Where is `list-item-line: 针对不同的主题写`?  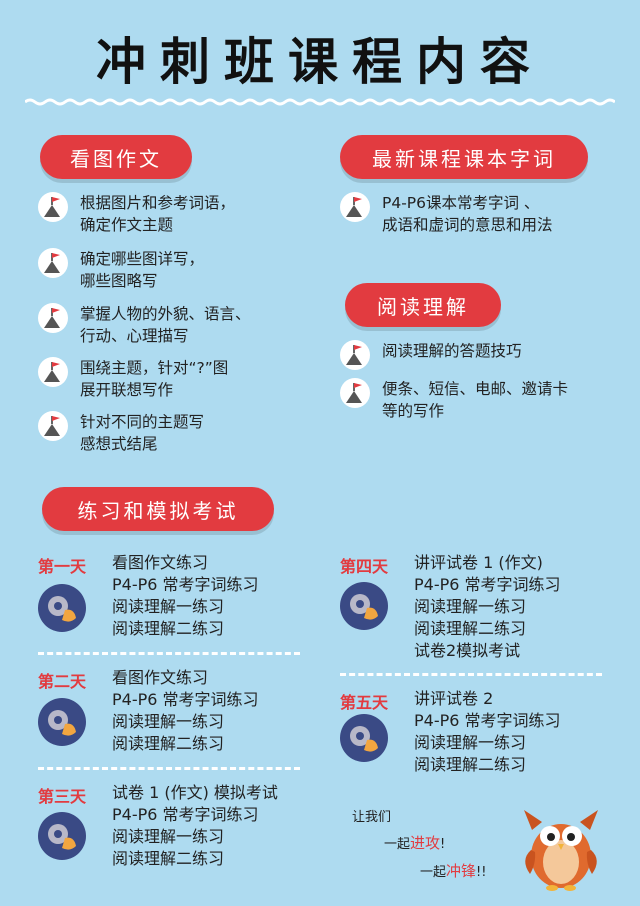
list-item-line: 针对不同的主题写 is located at coordinates (142, 422).